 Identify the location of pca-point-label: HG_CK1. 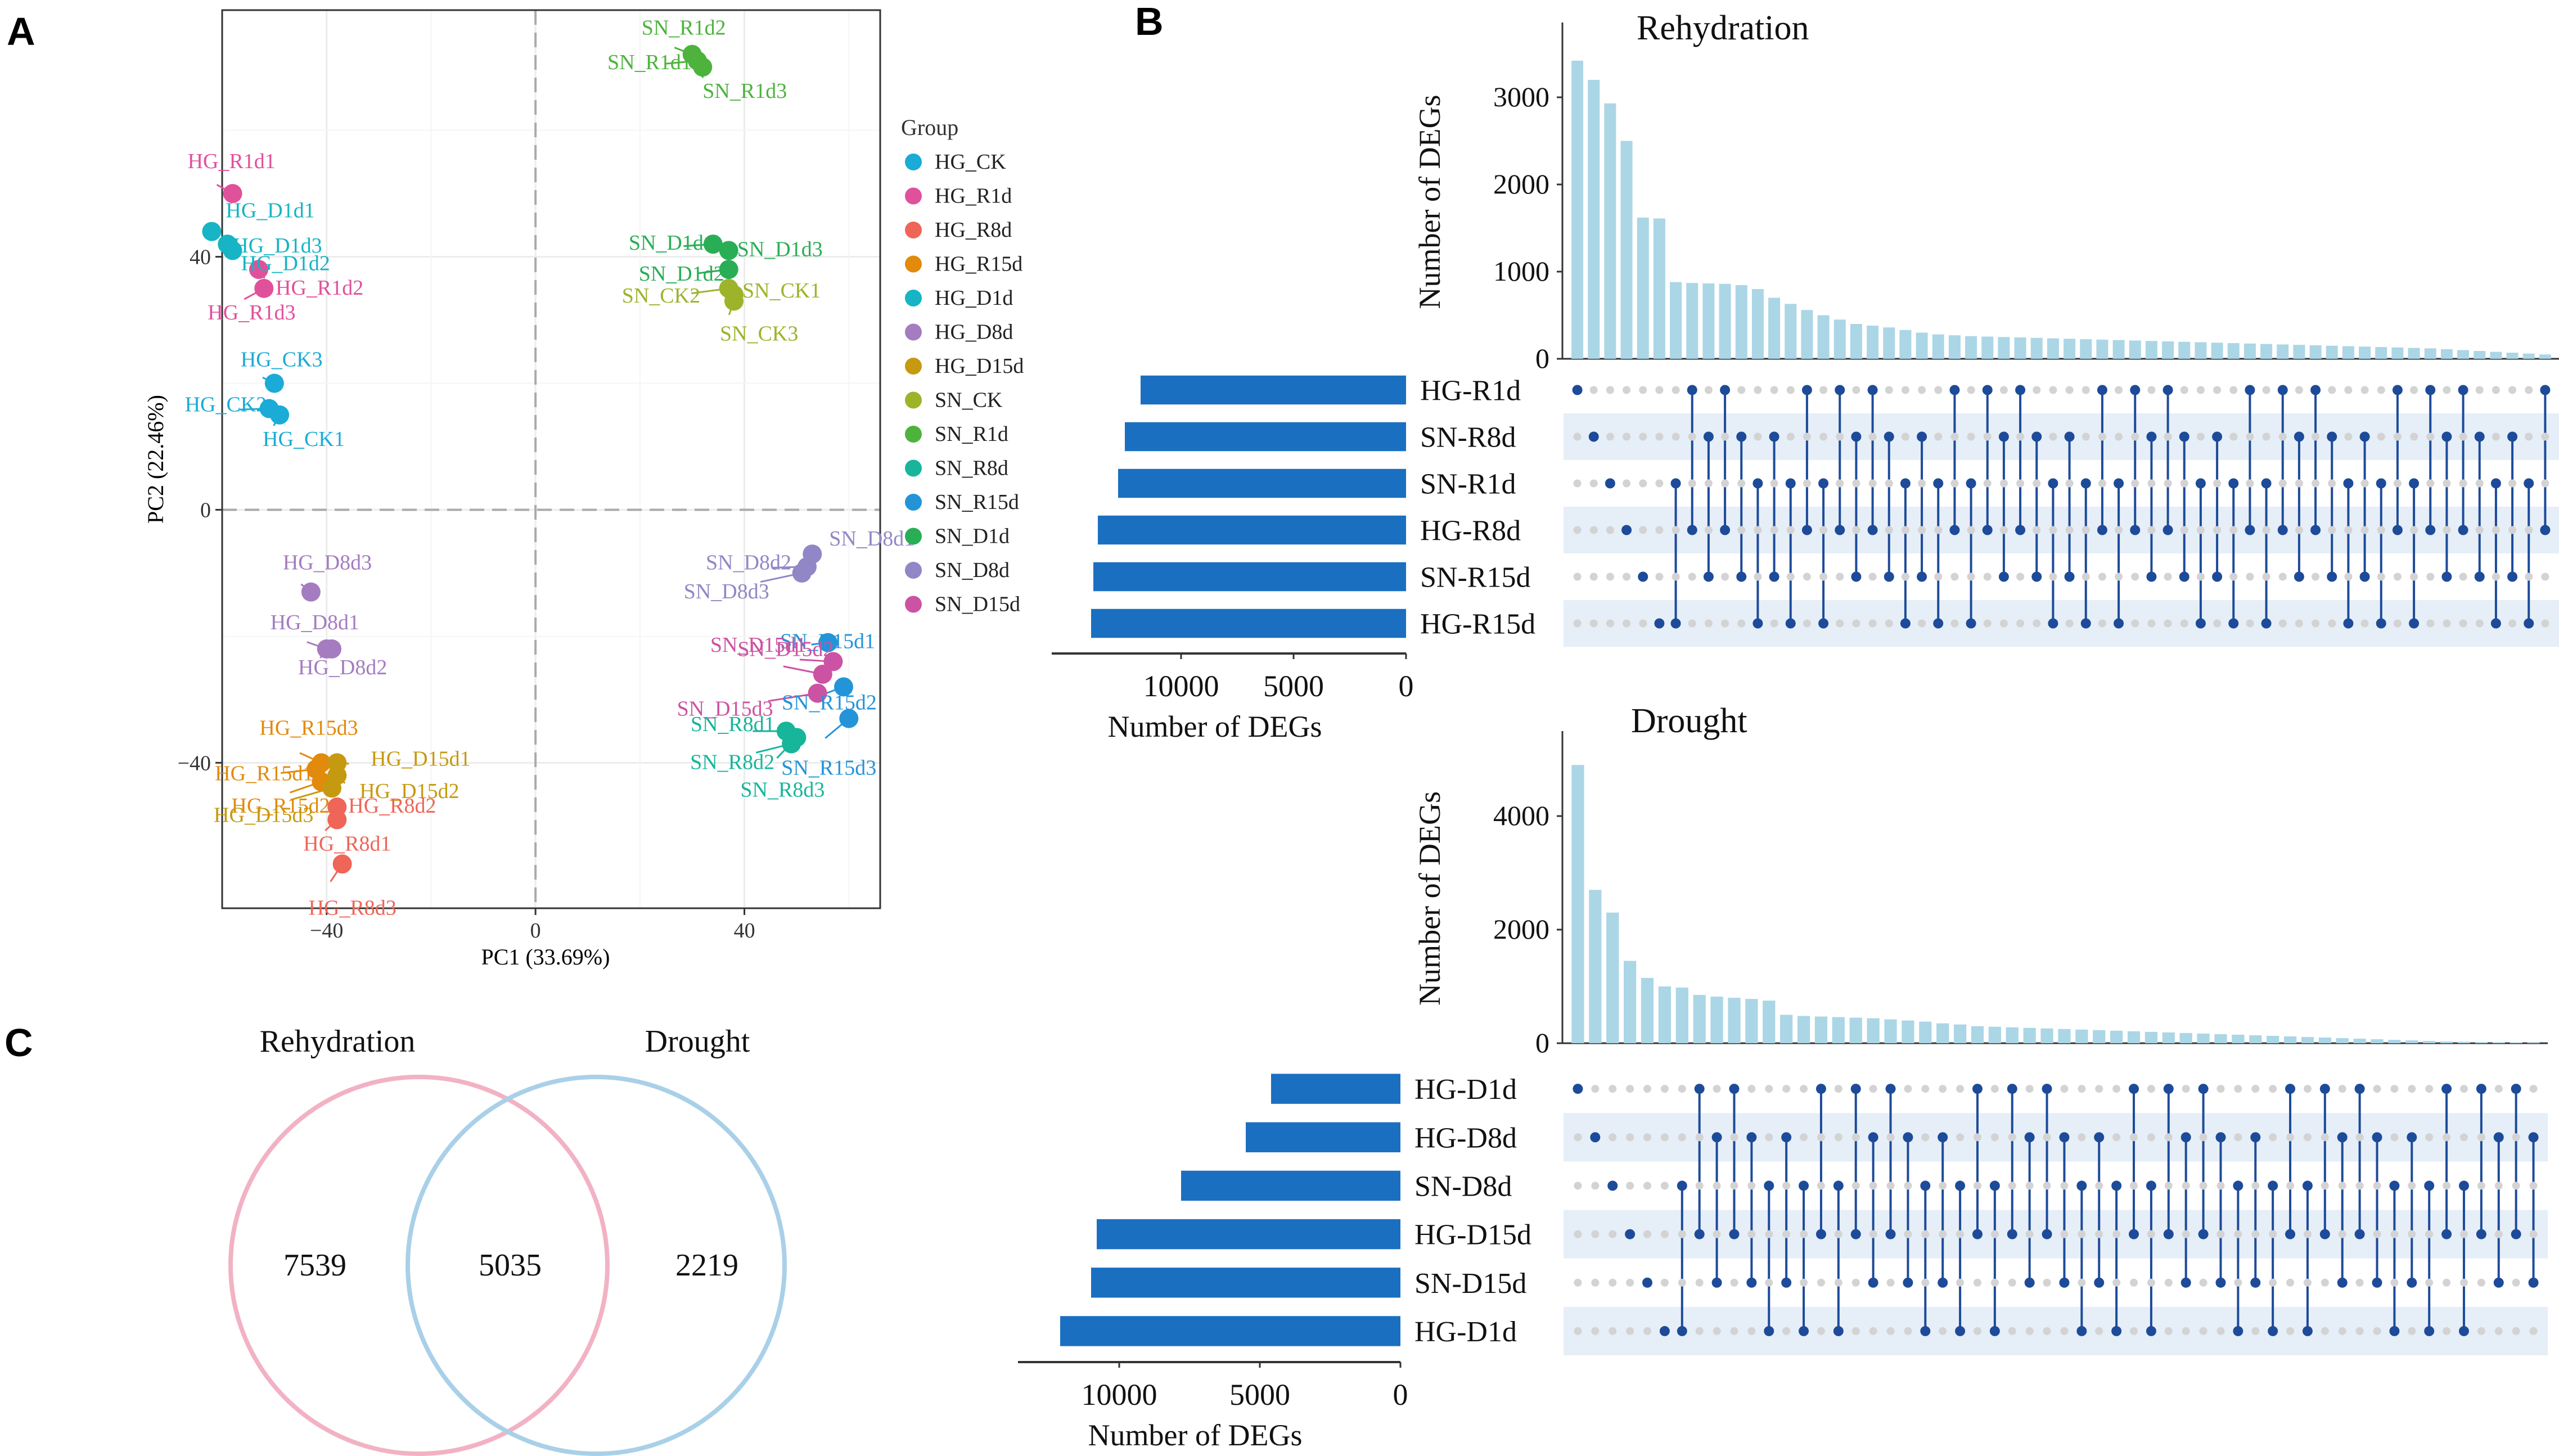
(304, 439).